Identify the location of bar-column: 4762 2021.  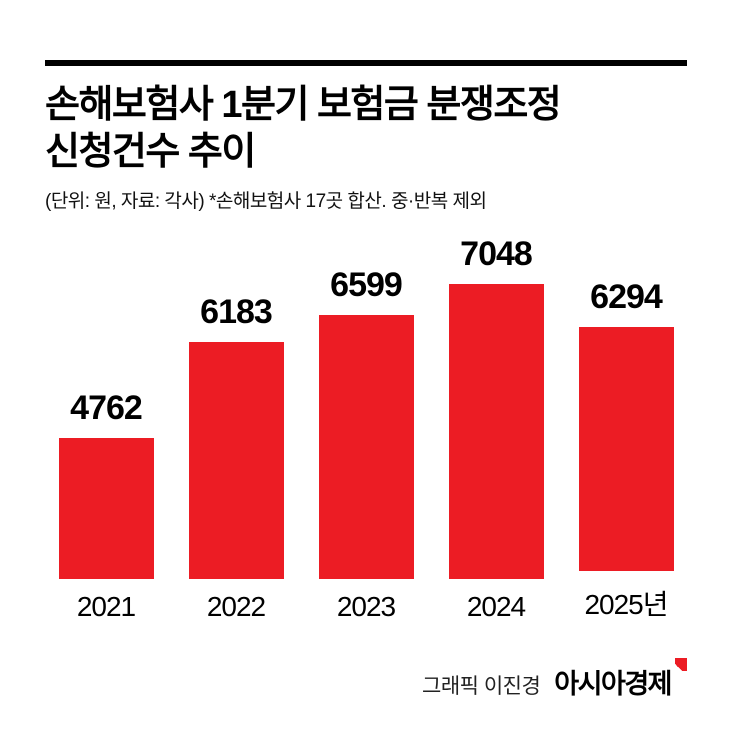
(106, 427).